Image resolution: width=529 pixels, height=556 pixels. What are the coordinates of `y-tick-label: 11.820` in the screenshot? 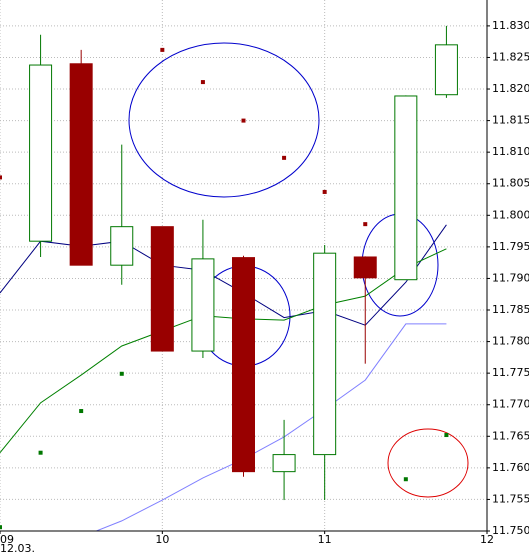 It's located at (510, 88).